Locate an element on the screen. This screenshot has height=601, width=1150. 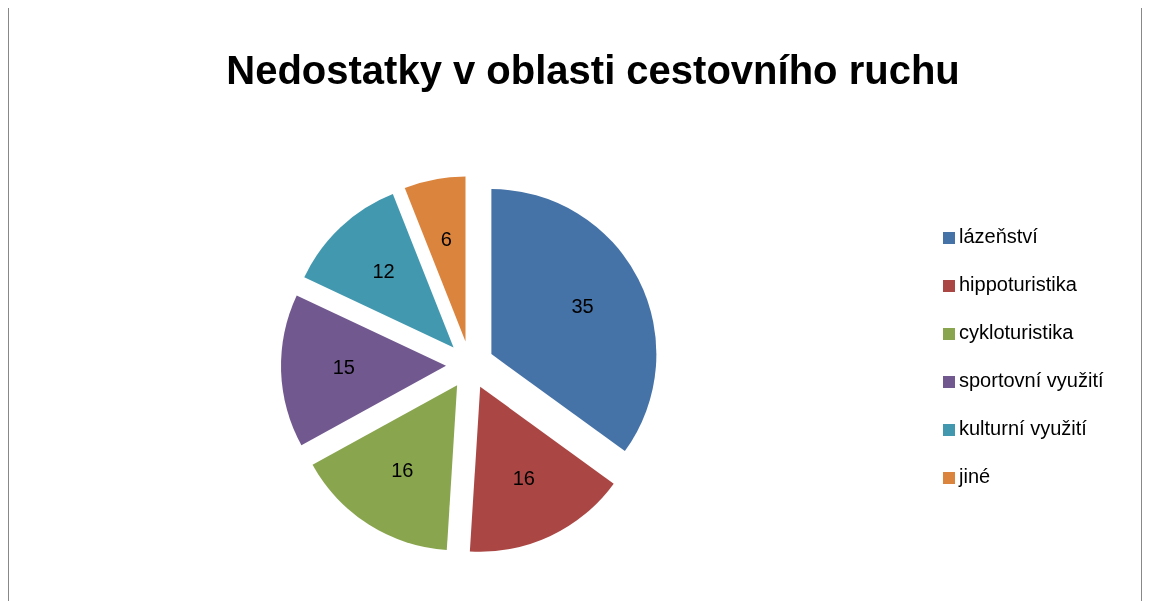
chart-title: Nedostatky v oblasti cestovního ruchu is located at coordinates (593, 69).